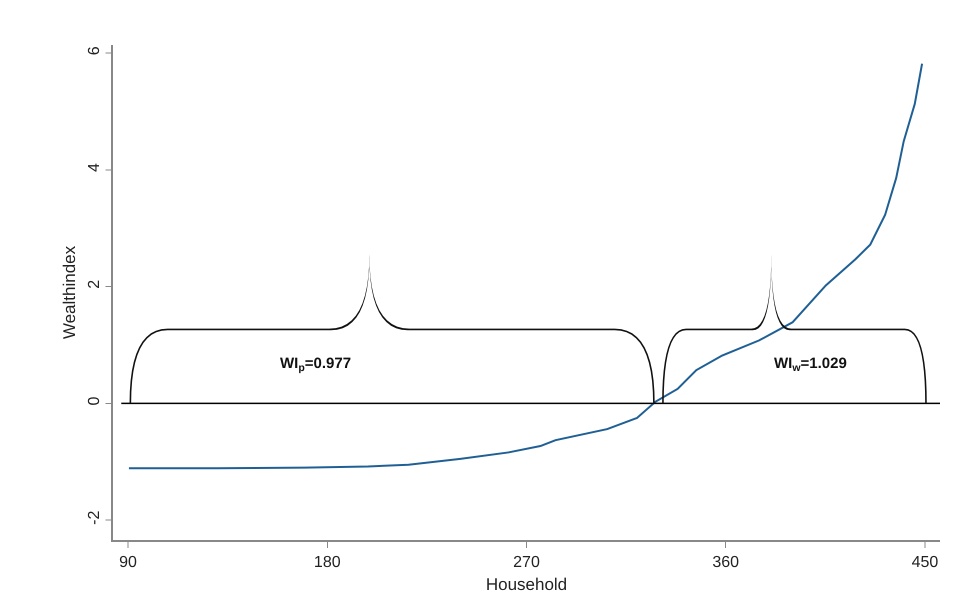 This screenshot has width=957, height=611. What do you see at coordinates (527, 584) in the screenshot?
I see `x-axis-title: Household` at bounding box center [527, 584].